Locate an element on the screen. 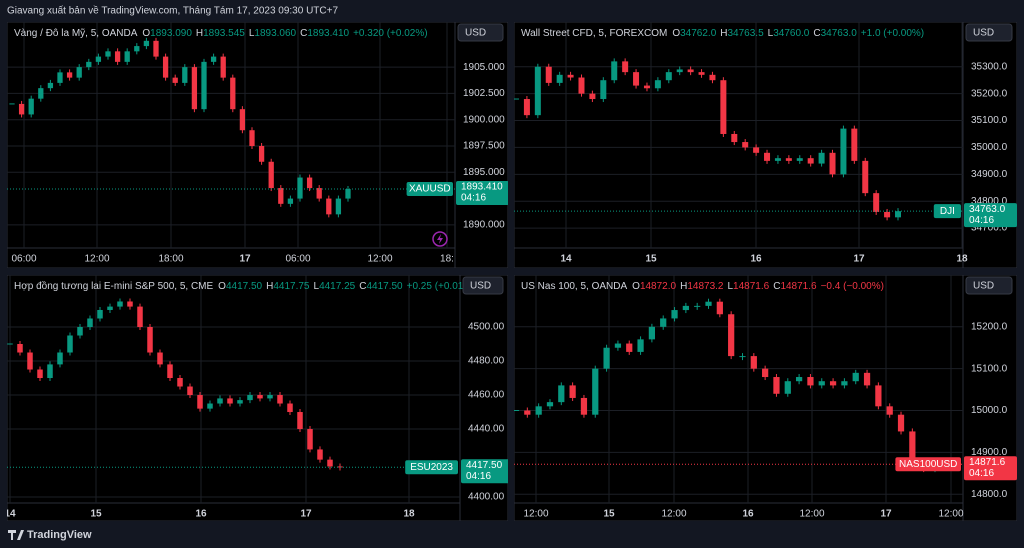 This screenshot has height=548, width=1024. countdown: 04:16 is located at coordinates (981, 473).